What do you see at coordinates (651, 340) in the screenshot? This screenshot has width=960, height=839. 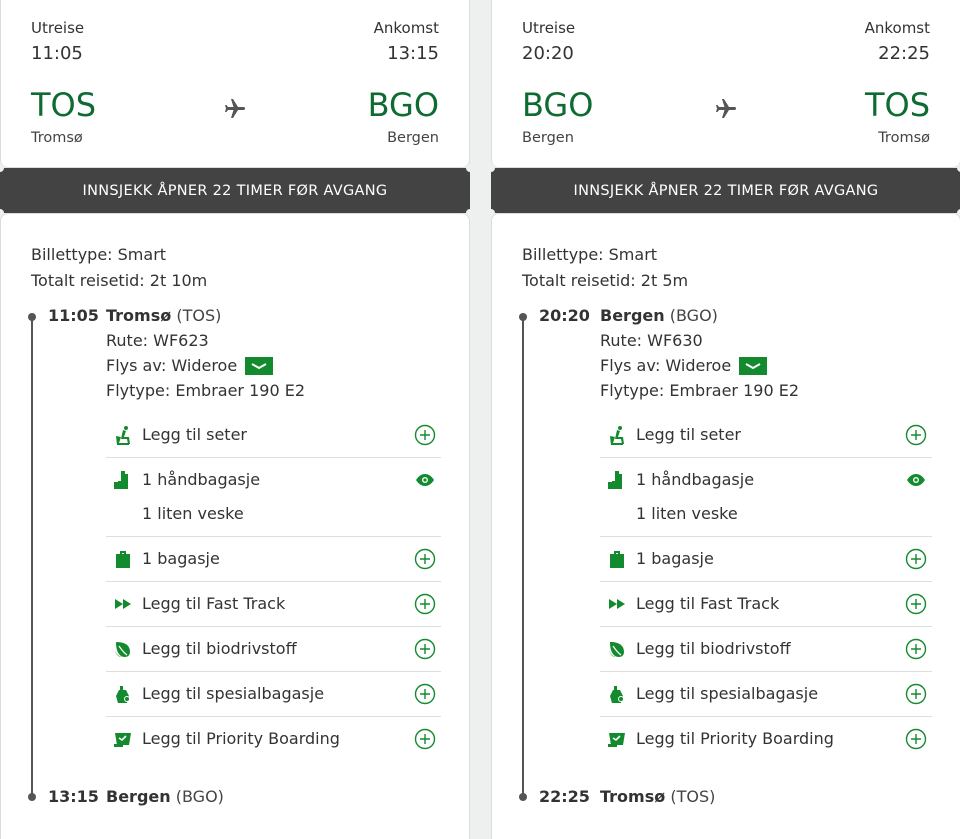 I see `route-number: Rute: WF630` at bounding box center [651, 340].